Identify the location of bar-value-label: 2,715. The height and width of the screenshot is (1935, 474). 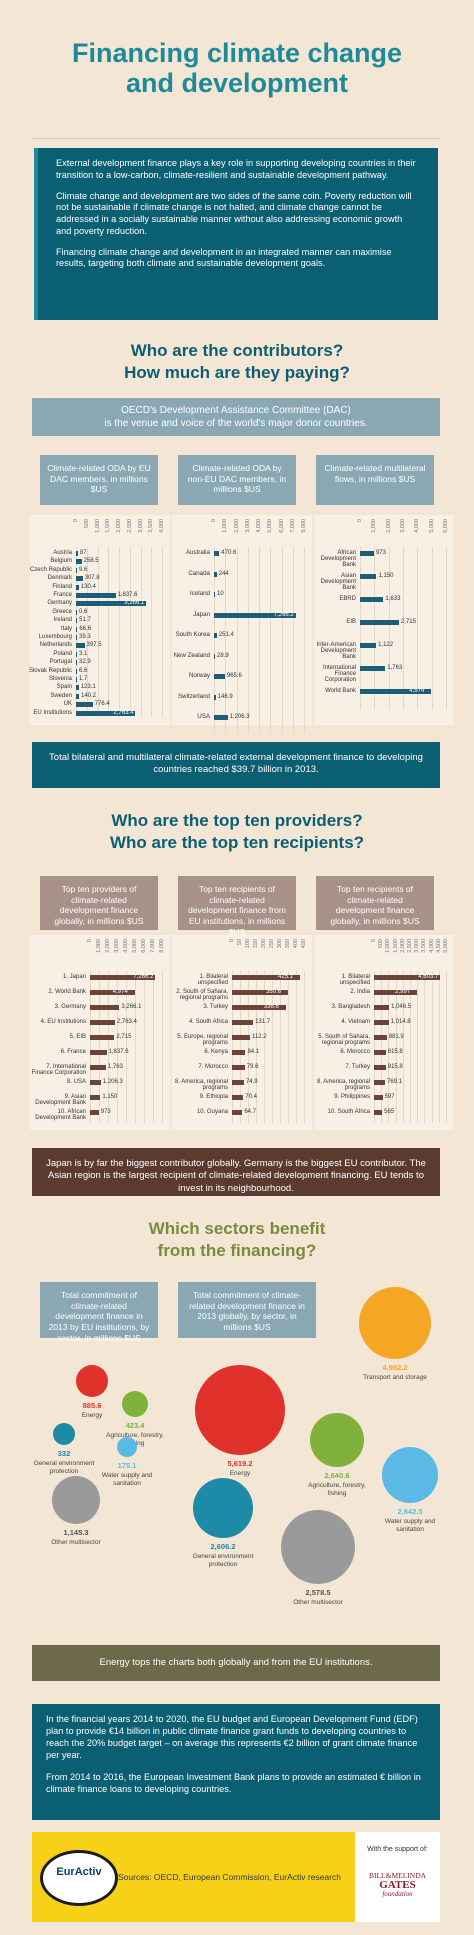
(124, 1037).